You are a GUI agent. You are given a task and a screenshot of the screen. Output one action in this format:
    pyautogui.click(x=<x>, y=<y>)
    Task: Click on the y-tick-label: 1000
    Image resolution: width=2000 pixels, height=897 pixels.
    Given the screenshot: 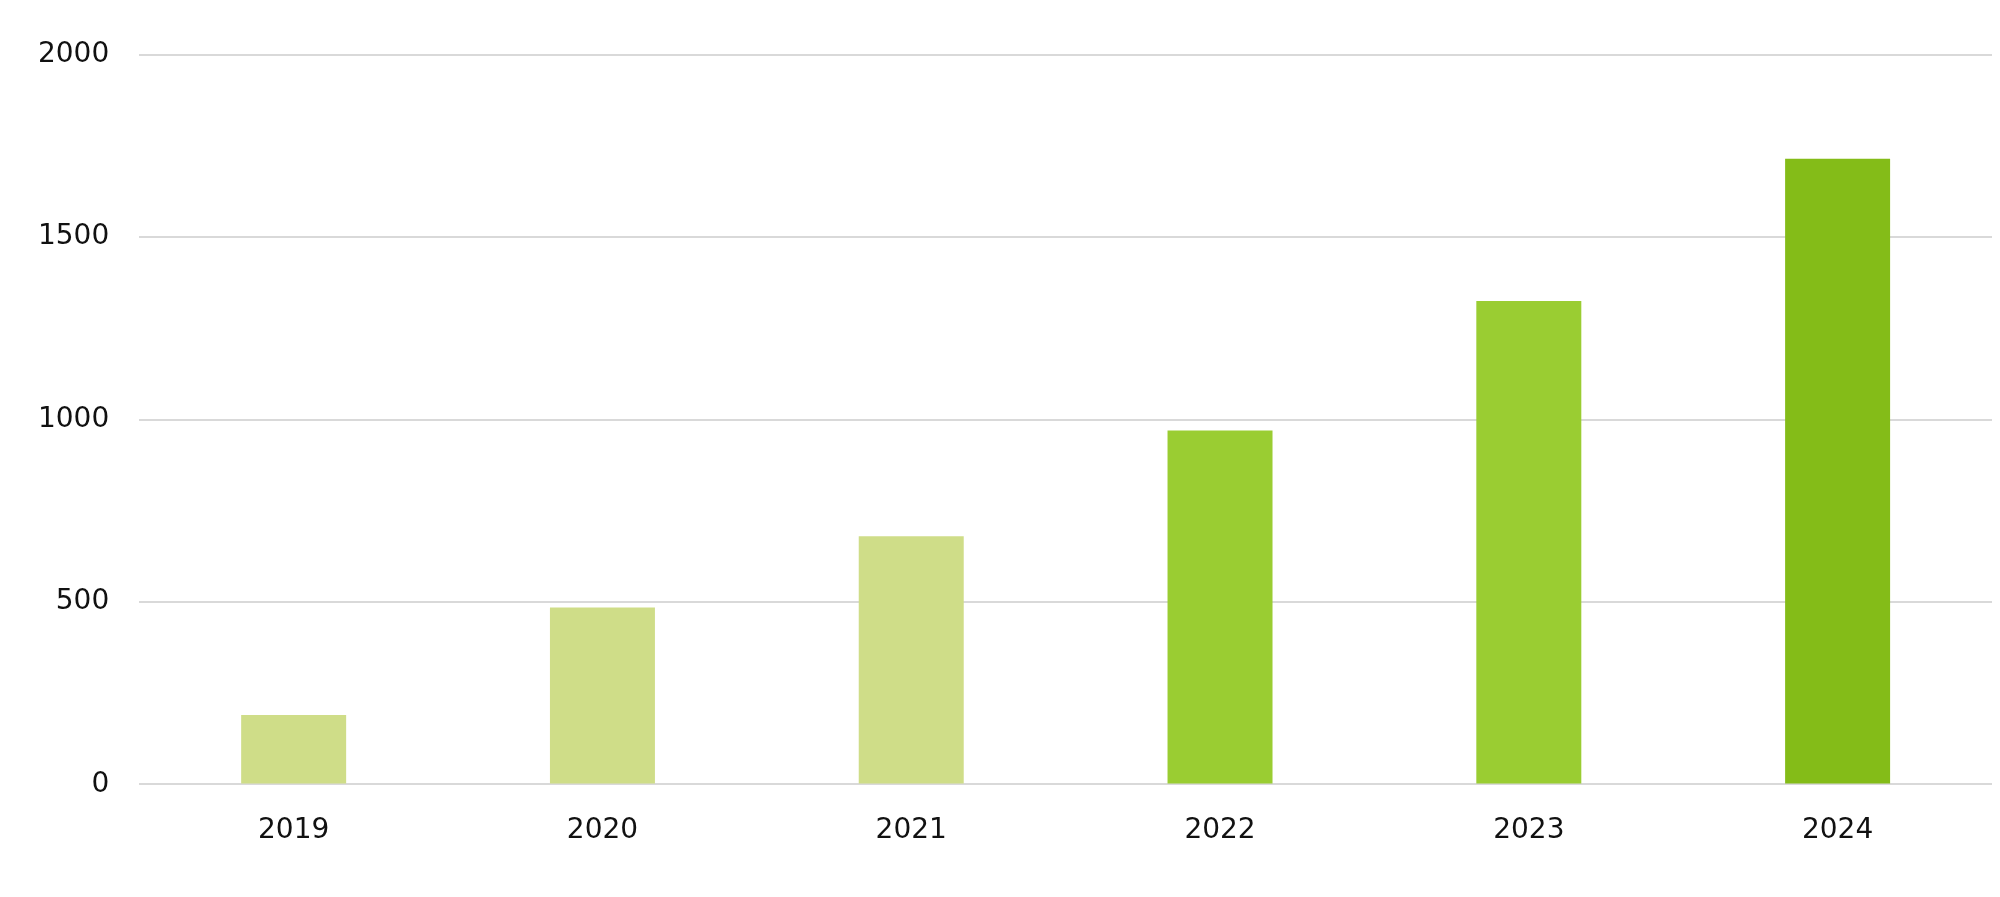 What is the action you would take?
    pyautogui.click(x=73, y=417)
    